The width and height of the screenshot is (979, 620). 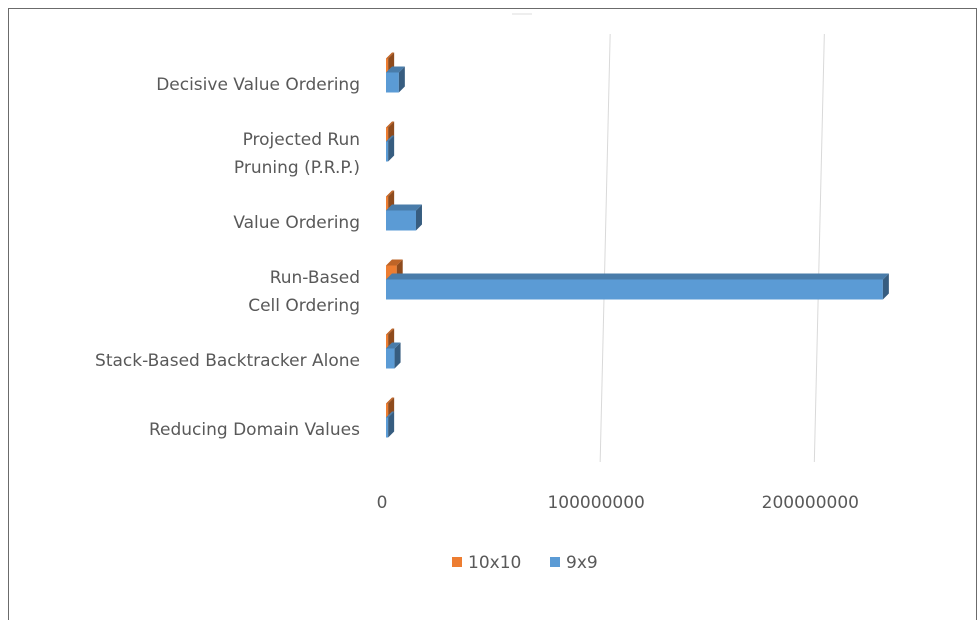 I want to click on x-tick-label: 200000000, so click(x=810, y=503).